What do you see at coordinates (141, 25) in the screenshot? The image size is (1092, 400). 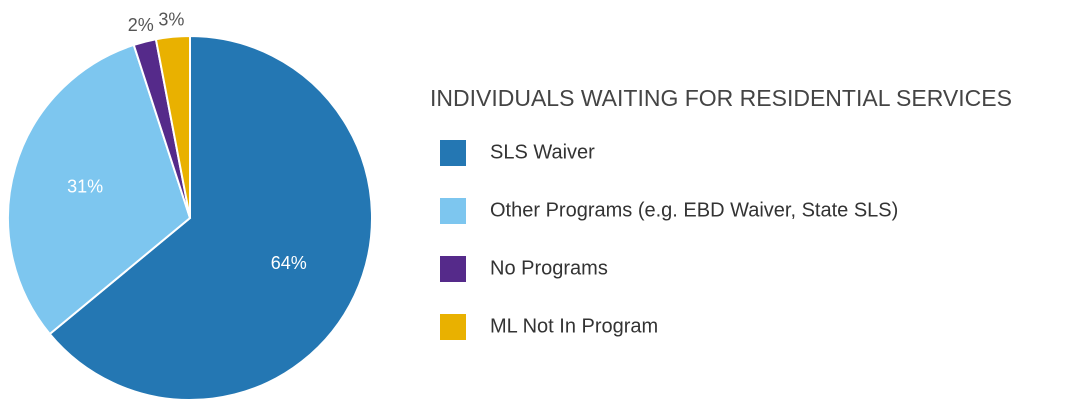 I see `slice-label: 2%` at bounding box center [141, 25].